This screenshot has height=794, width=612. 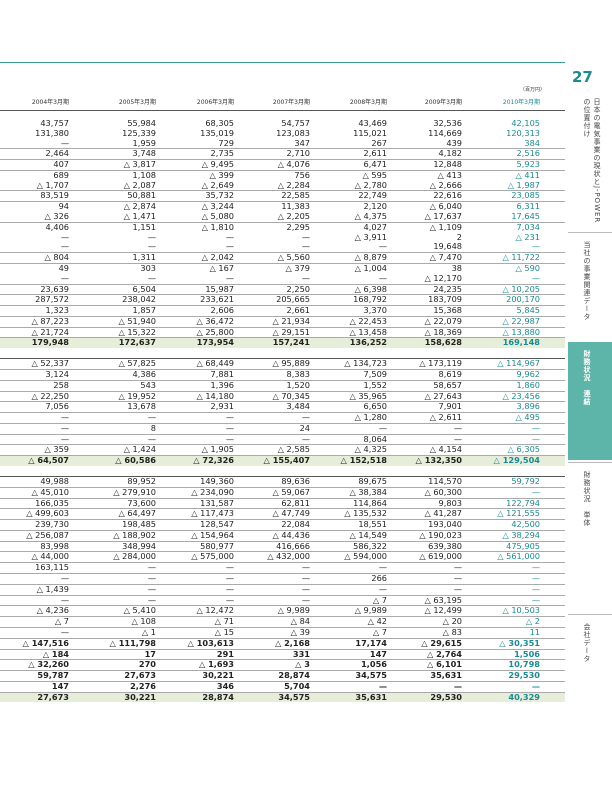 What do you see at coordinates (304, 427) in the screenshot?
I see `table-cell: 24` at bounding box center [304, 427].